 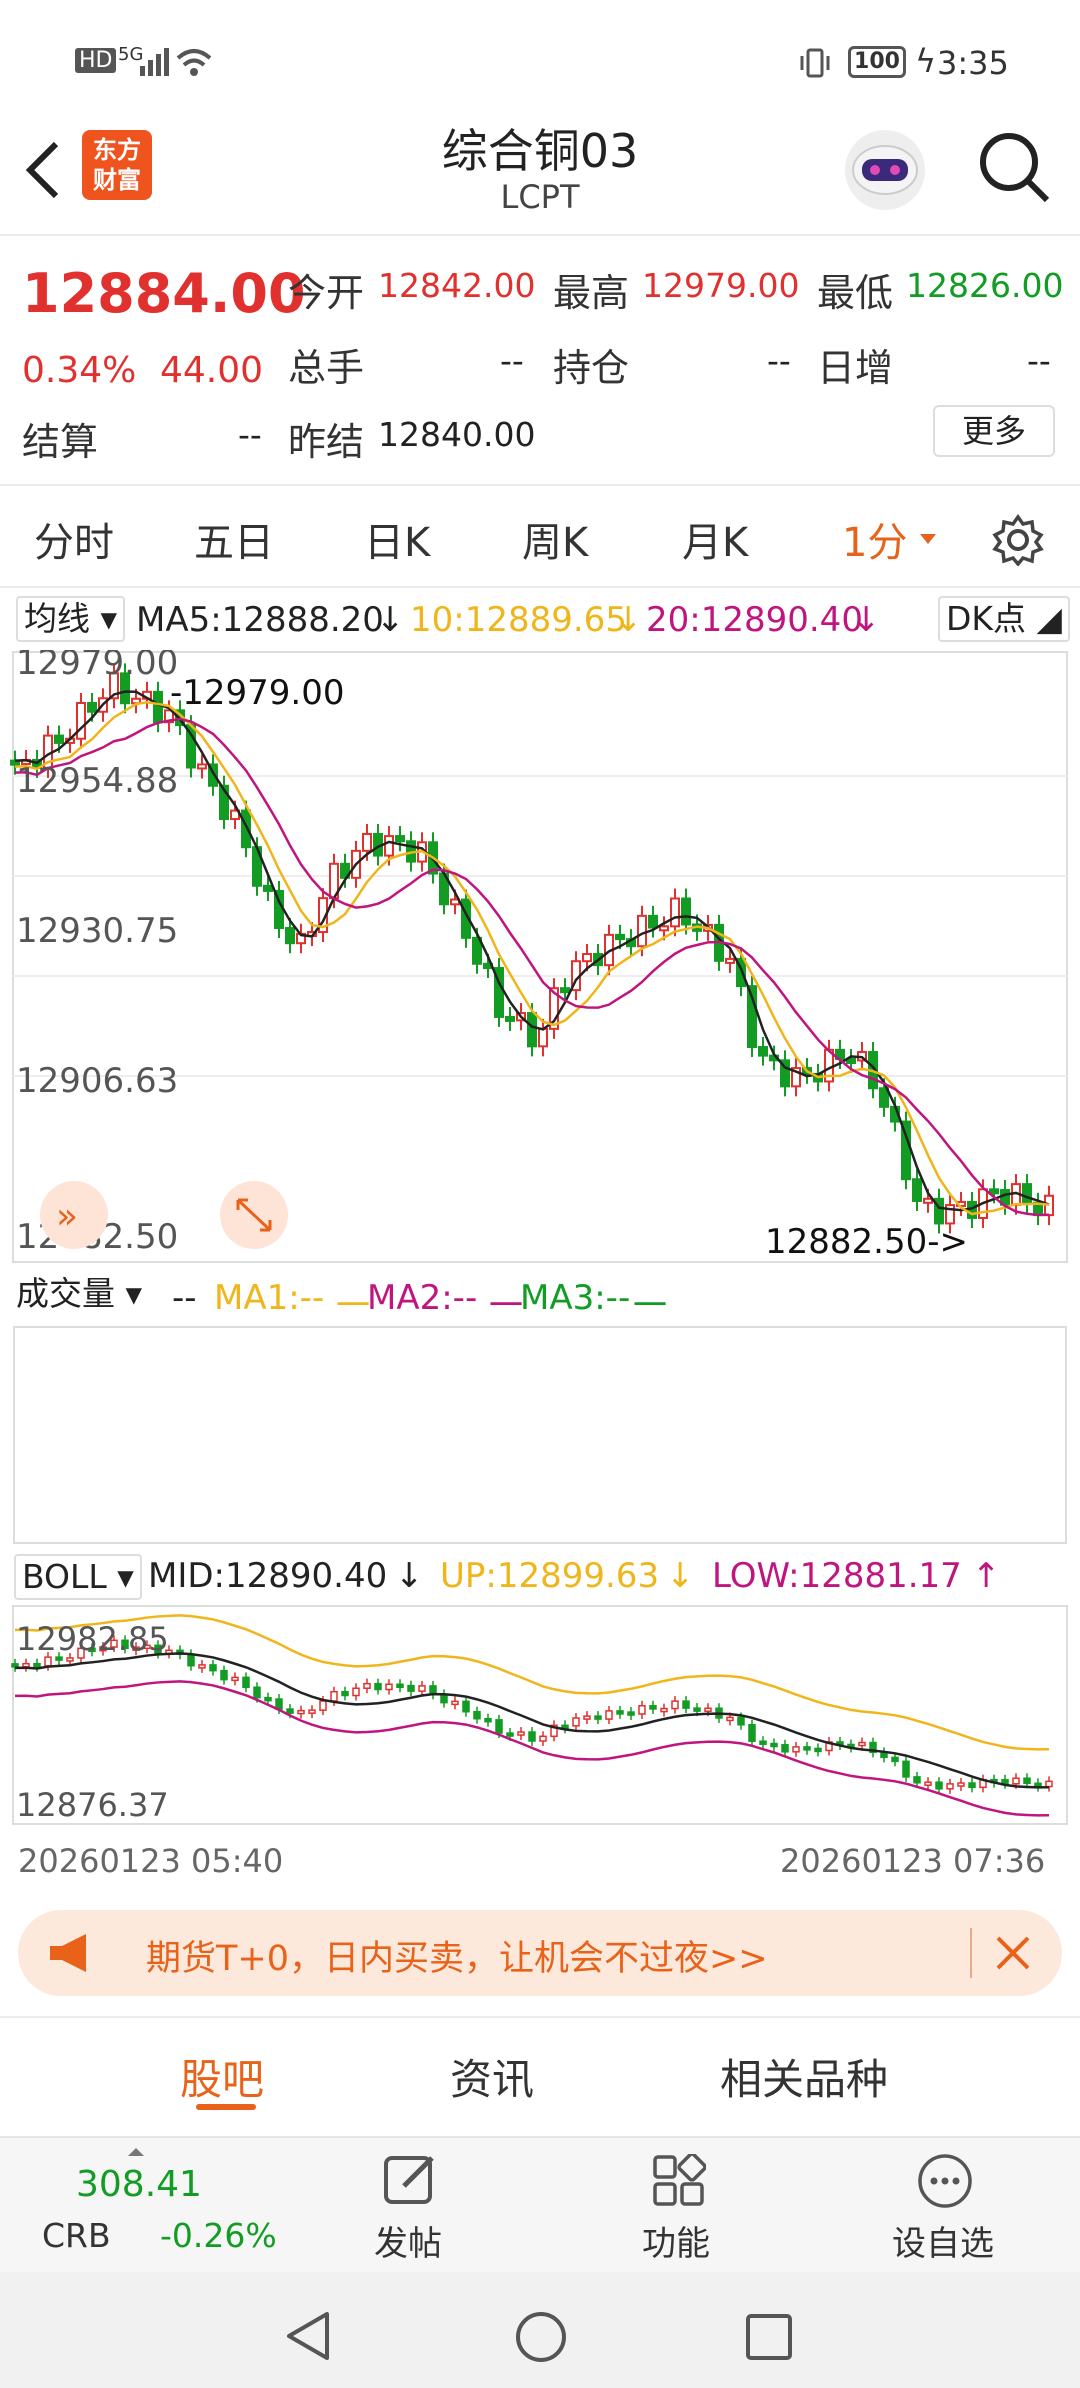 What do you see at coordinates (540, 2204) in the screenshot?
I see `bottom-nav: 308.41 CRB -0.26% 发帖 功能 设自选` at bounding box center [540, 2204].